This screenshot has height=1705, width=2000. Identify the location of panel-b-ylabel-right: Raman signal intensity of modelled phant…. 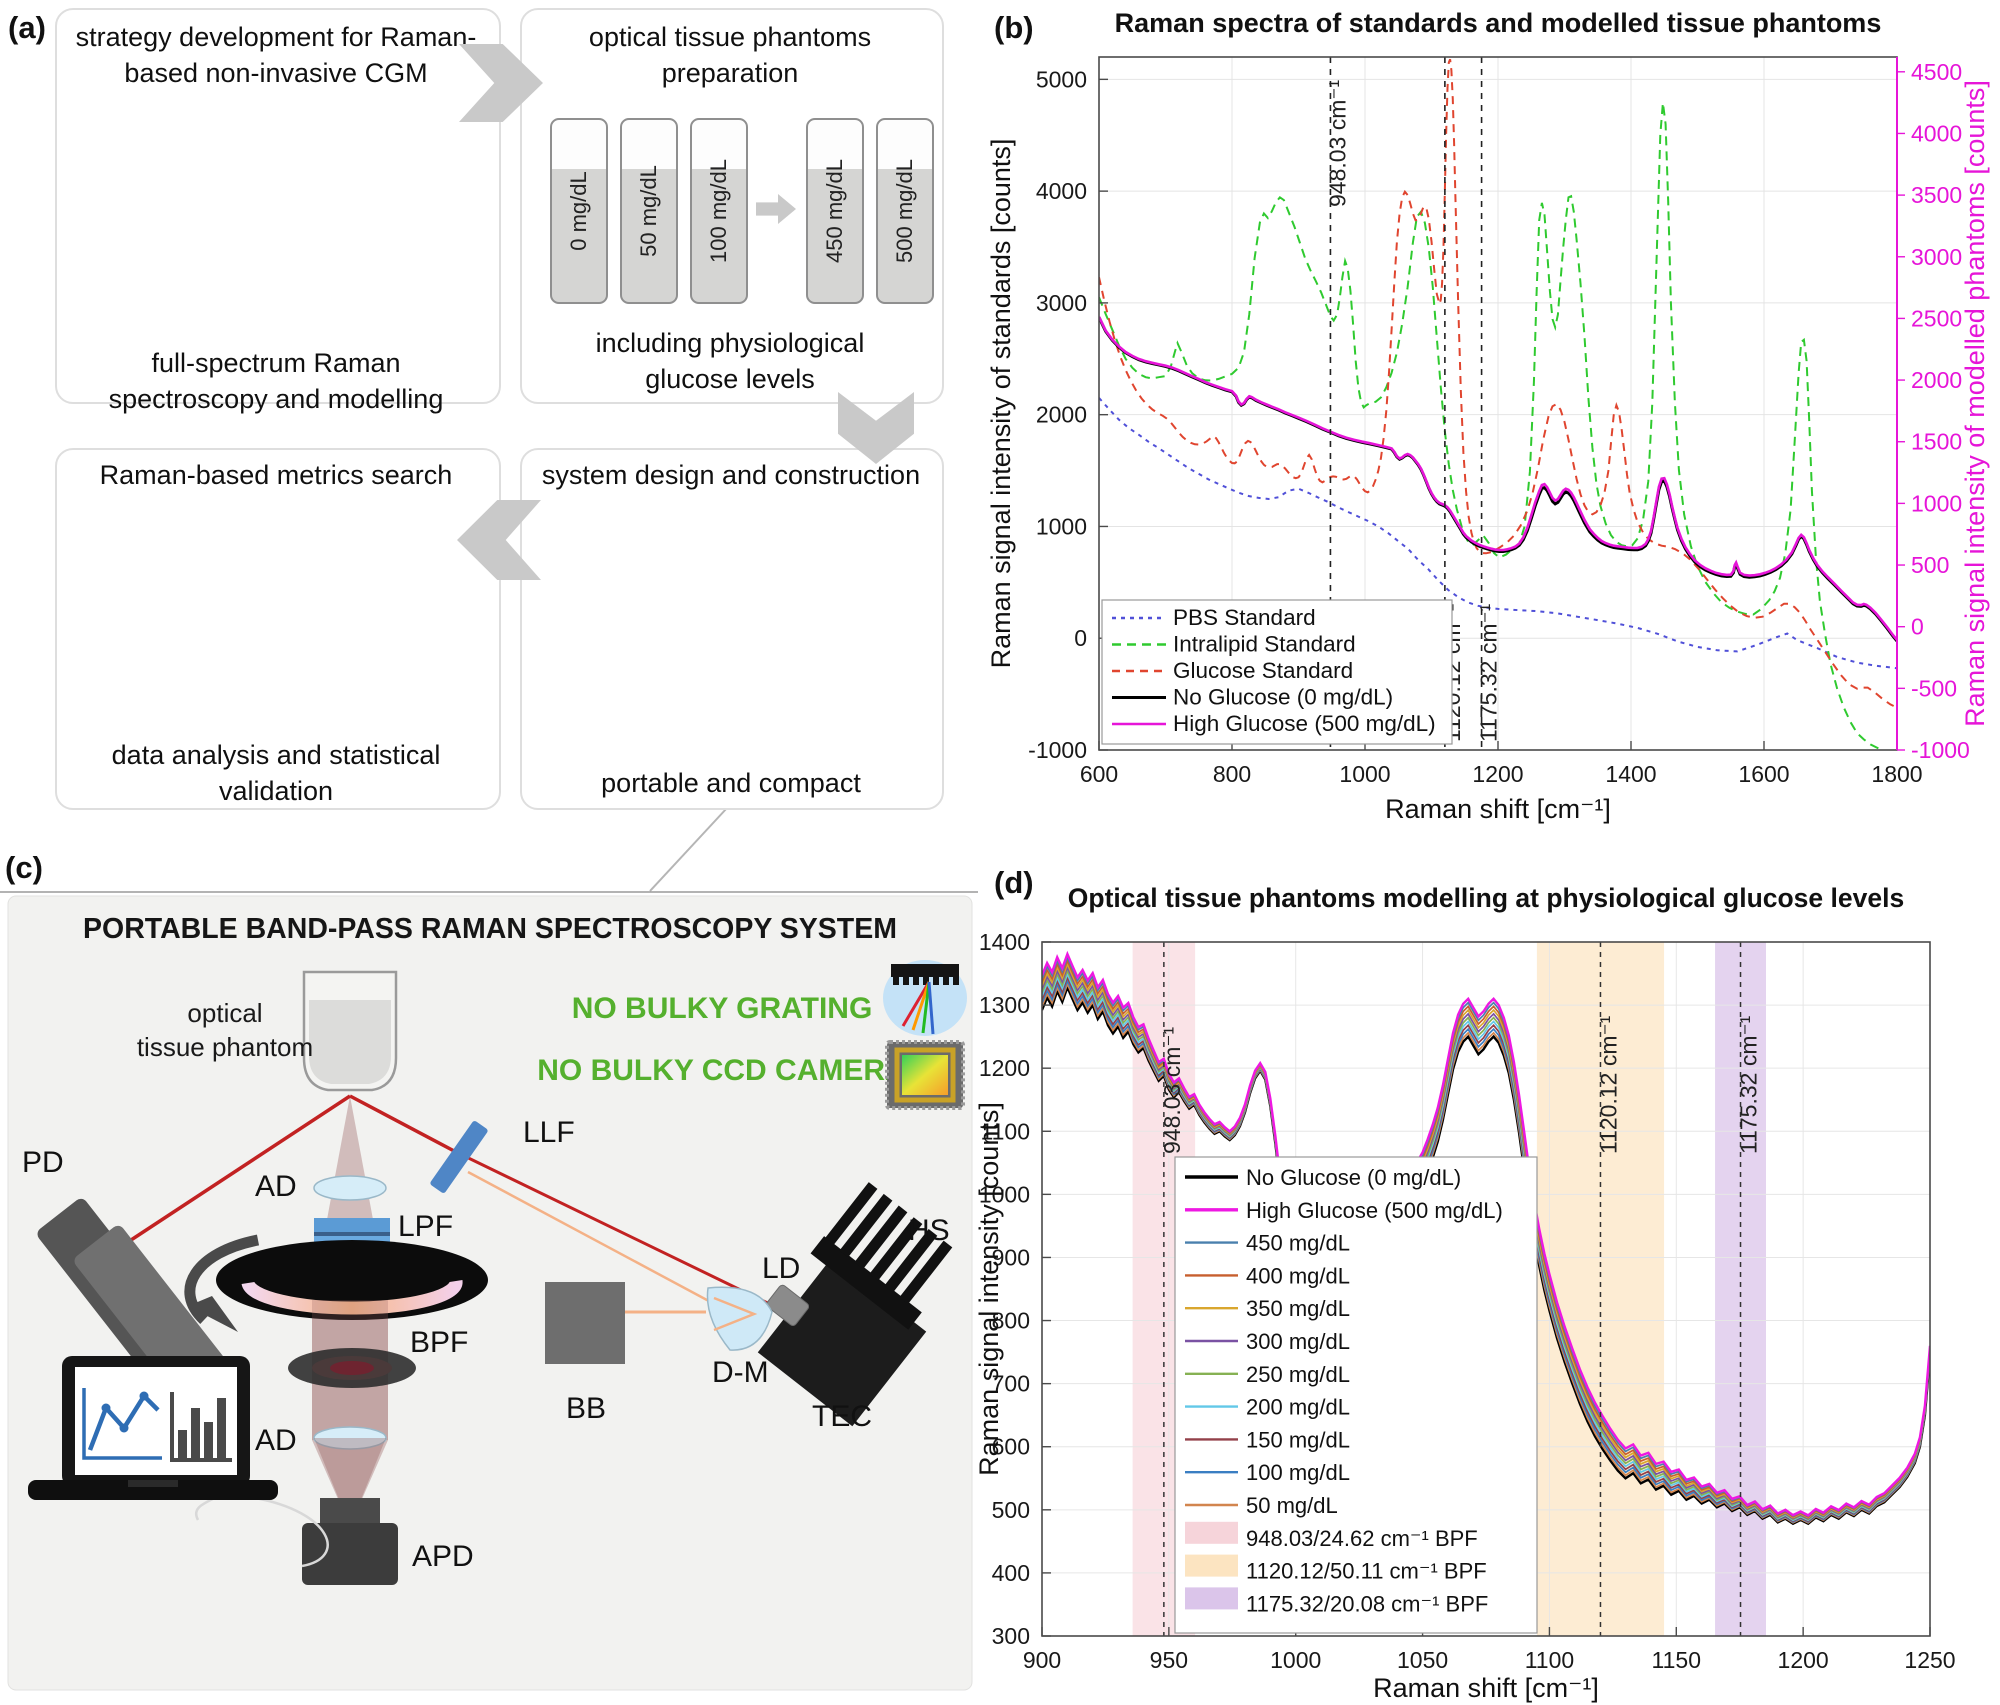
(1975, 403).